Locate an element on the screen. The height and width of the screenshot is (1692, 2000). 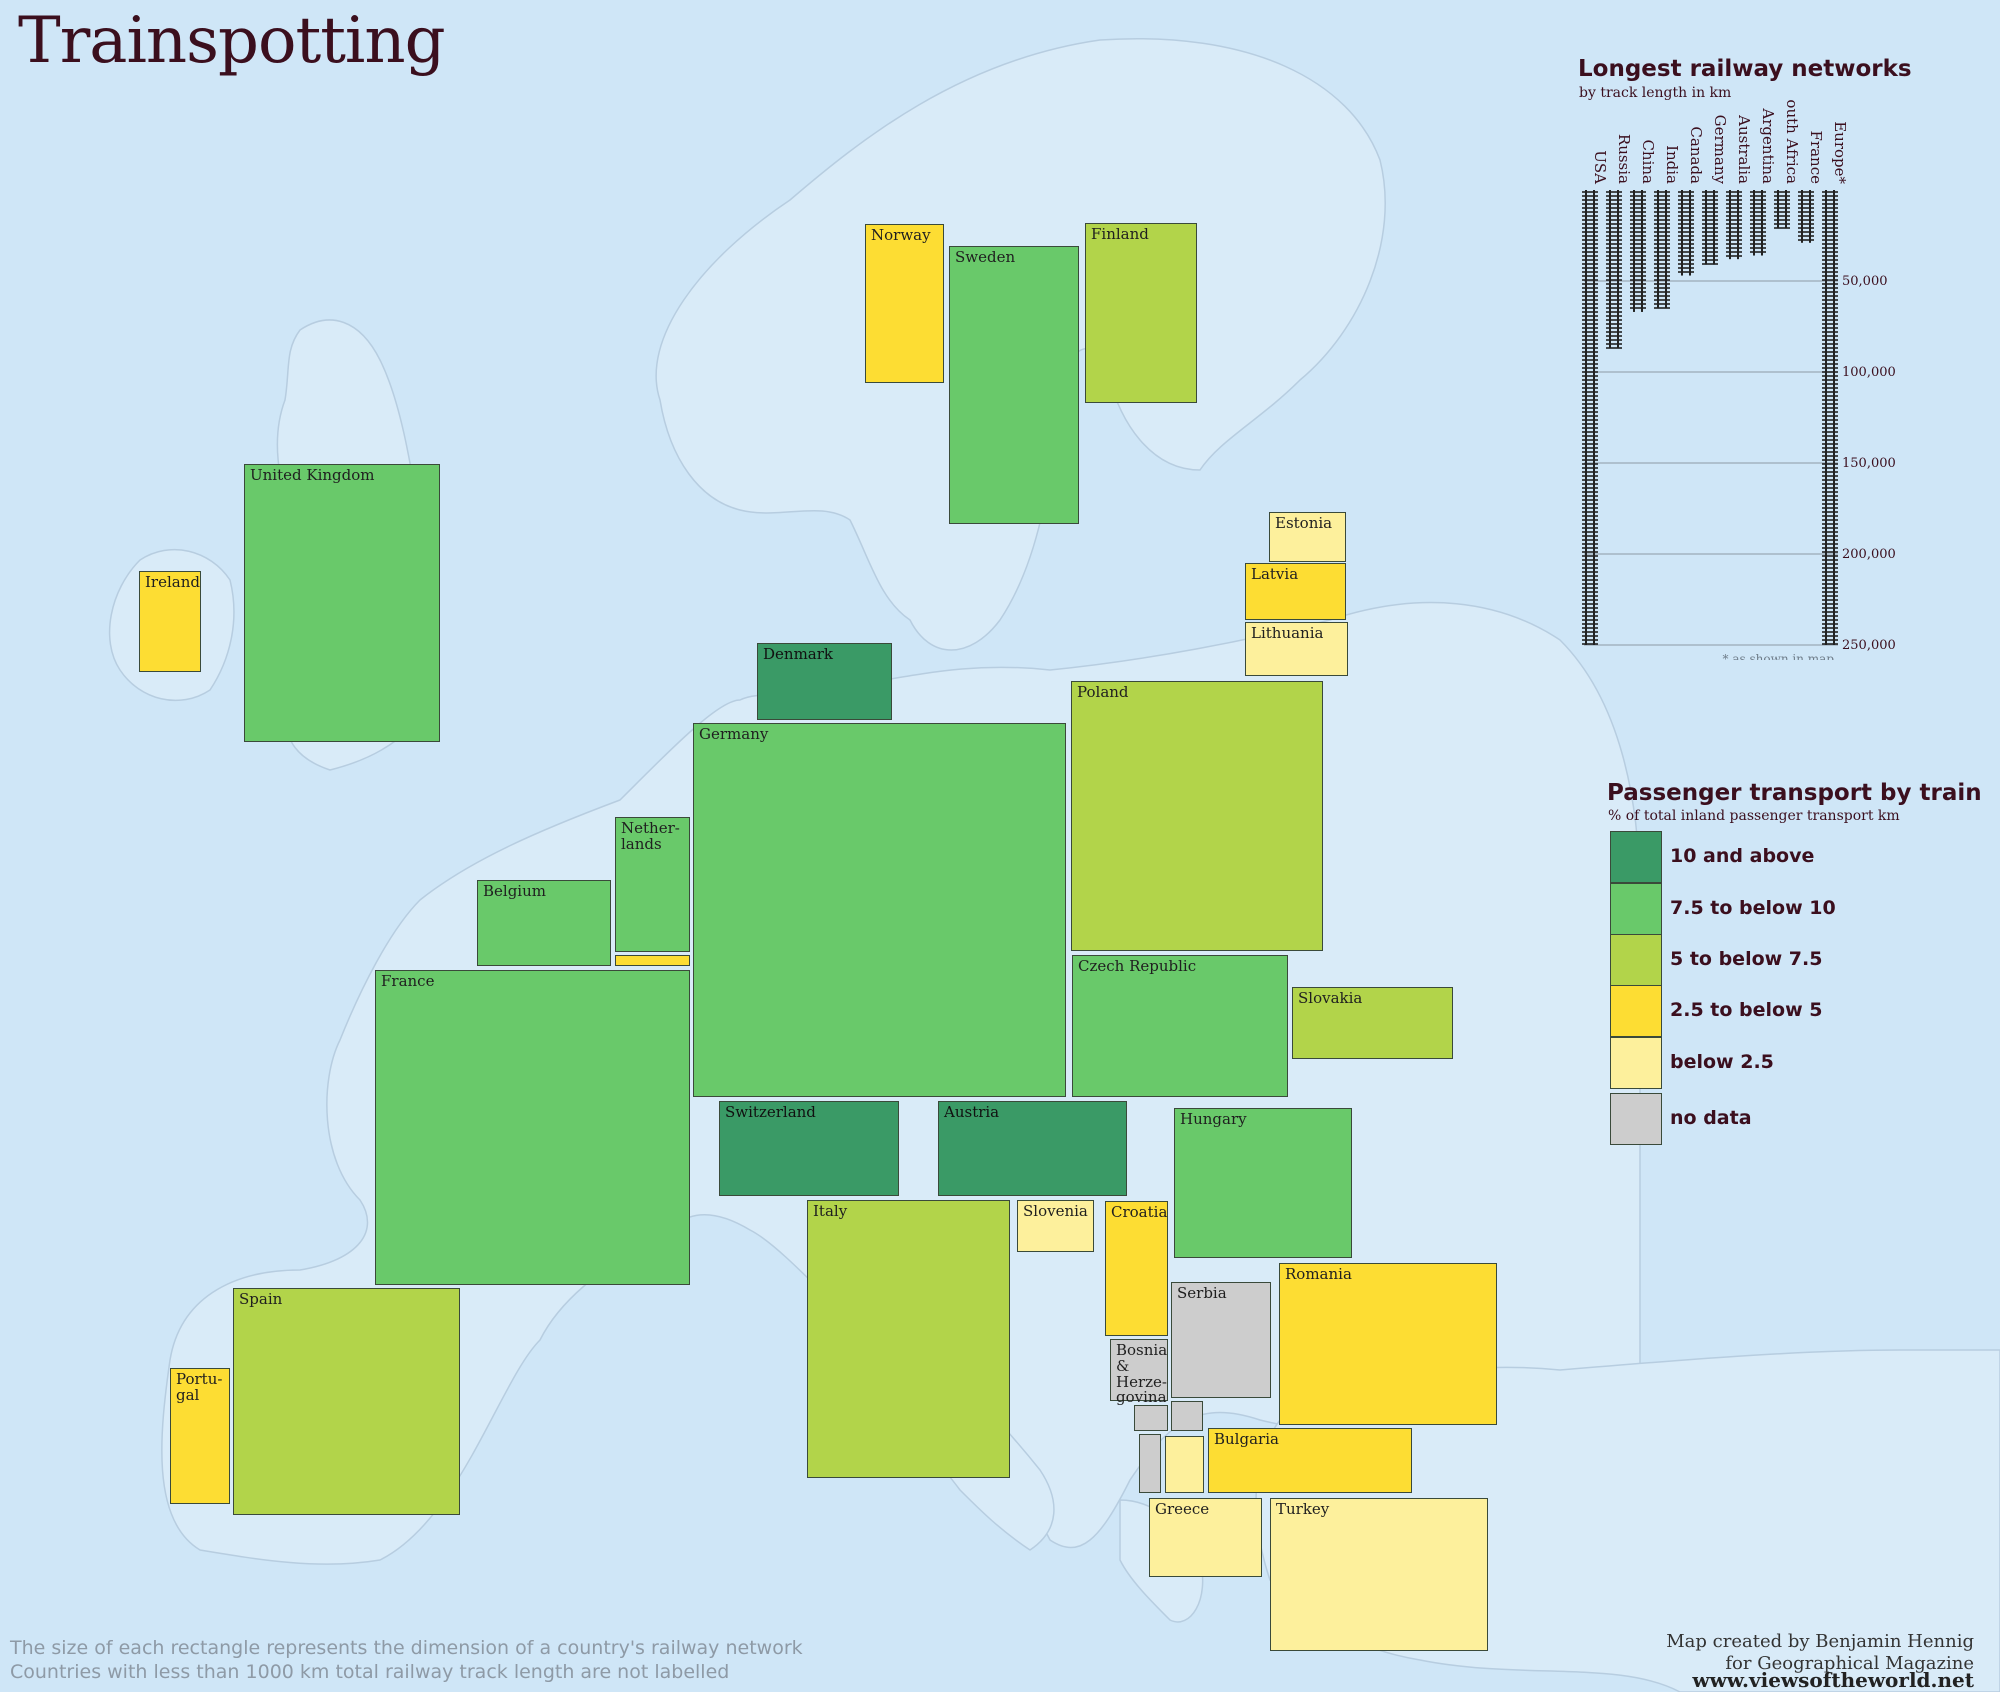
legend-title: Passenger transport by train is located at coordinates (1794, 793).